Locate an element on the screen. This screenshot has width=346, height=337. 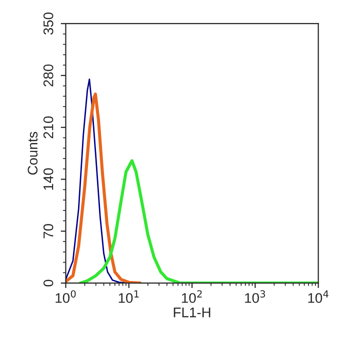
x-tick-label: 10$^{2}$ is located at coordinates (192, 296).